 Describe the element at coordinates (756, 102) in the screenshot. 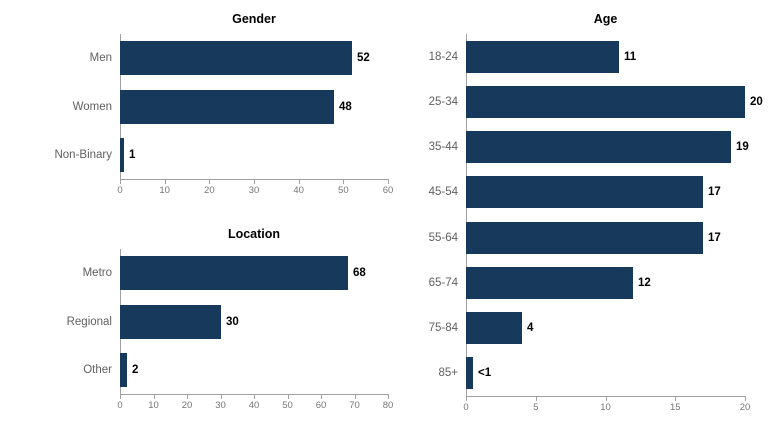

I see `bar-value-label: 20` at that location.